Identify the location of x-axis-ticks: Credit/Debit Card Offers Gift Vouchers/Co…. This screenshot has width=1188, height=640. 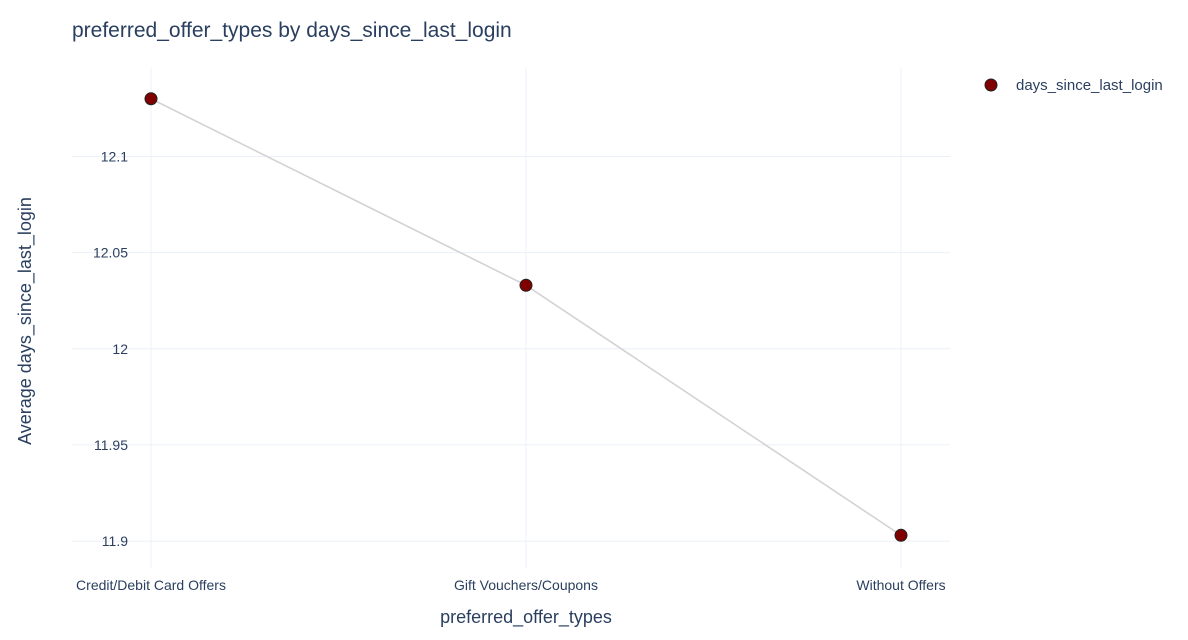
(511, 585).